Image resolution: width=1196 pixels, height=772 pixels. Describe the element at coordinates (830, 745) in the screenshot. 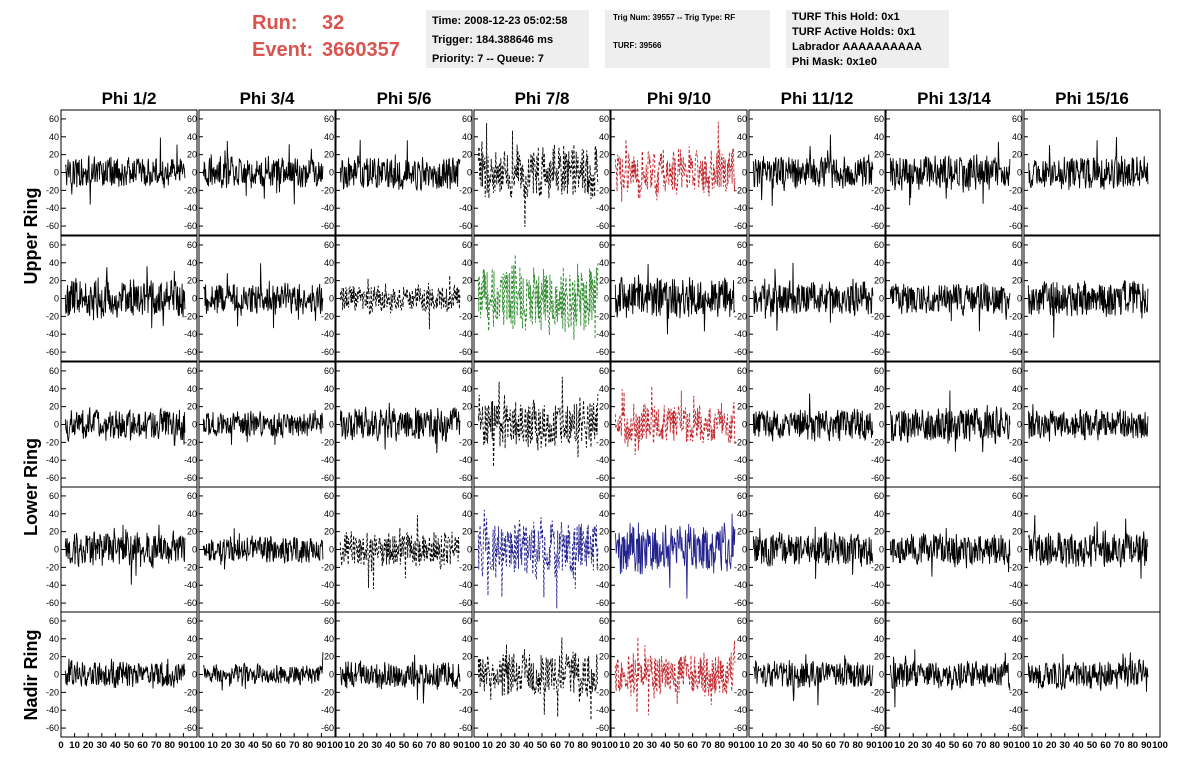

I see `x-tick-label: 60` at that location.